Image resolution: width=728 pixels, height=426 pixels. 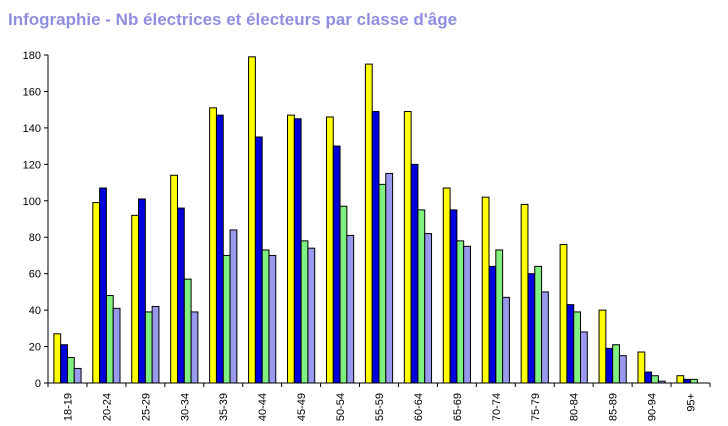 What do you see at coordinates (32, 202) in the screenshot?
I see `y-tick-label: 100` at bounding box center [32, 202].